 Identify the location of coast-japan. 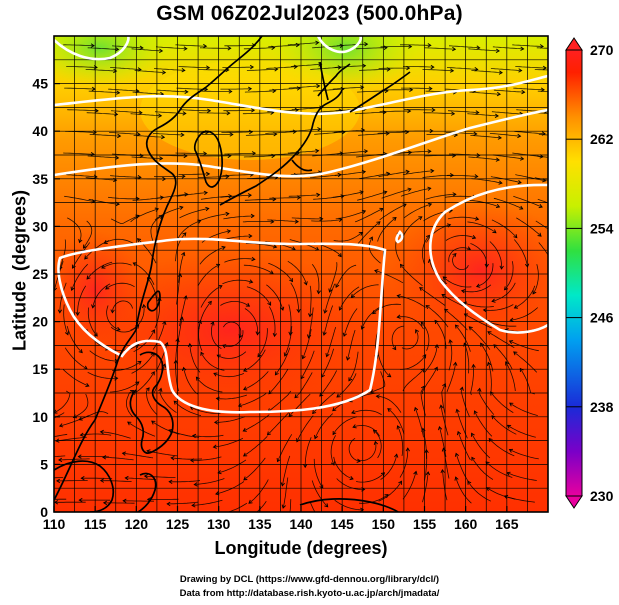
(285, 134).